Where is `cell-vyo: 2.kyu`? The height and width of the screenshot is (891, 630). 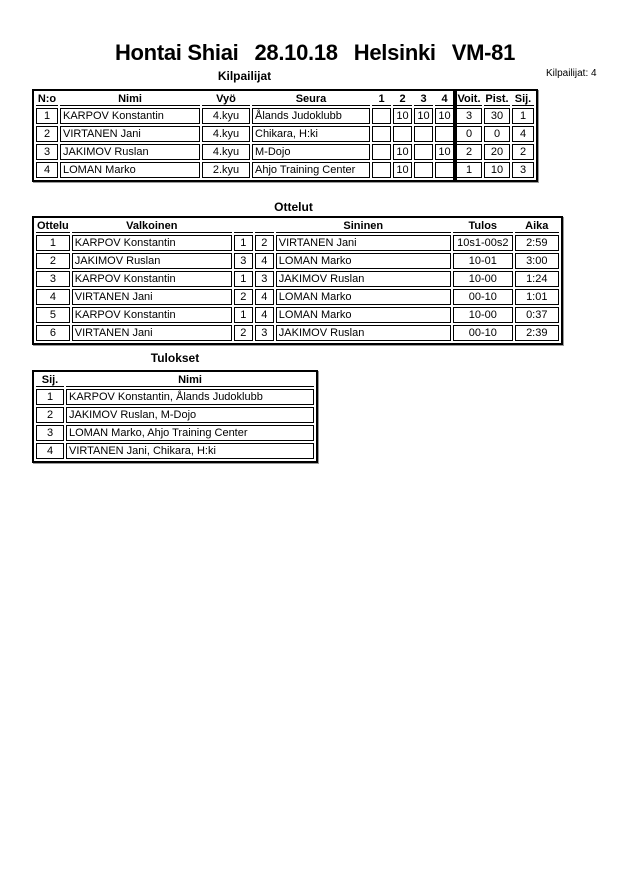 cell-vyo: 2.kyu is located at coordinates (226, 170).